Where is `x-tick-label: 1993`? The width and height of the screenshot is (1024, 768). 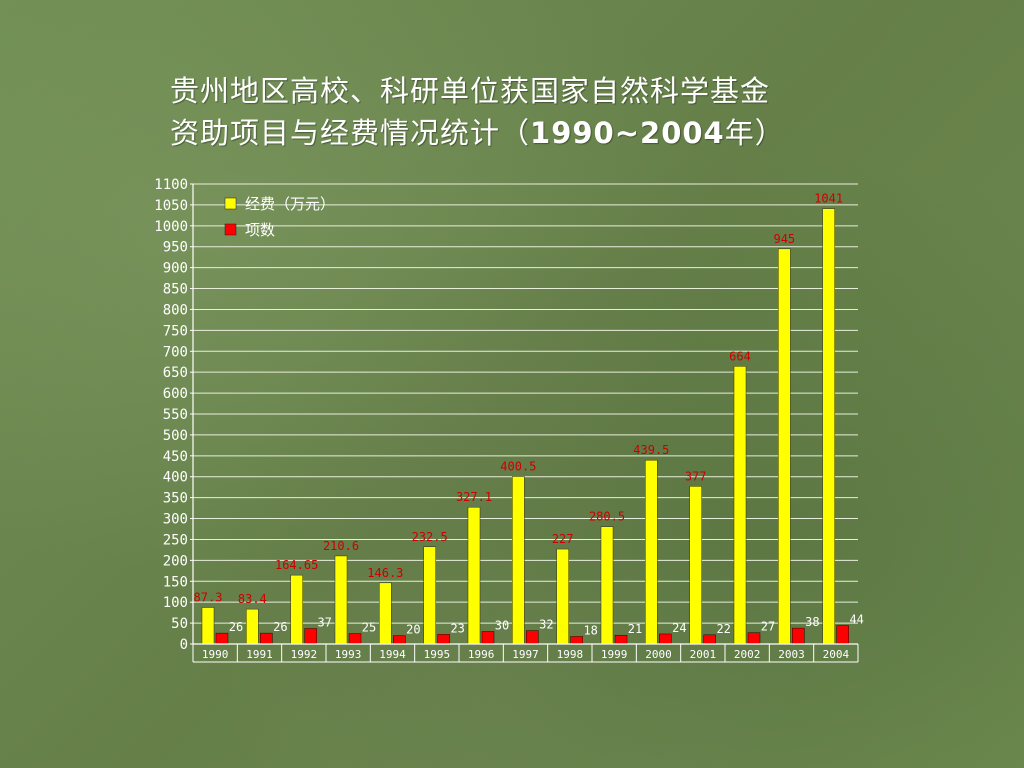
x-tick-label: 1993 is located at coordinates (348, 654).